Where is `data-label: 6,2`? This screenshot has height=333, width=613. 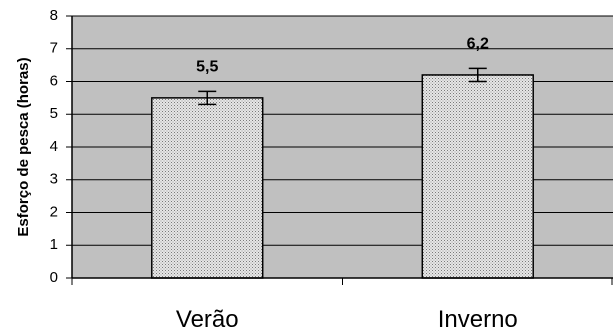 data-label: 6,2 is located at coordinates (478, 43).